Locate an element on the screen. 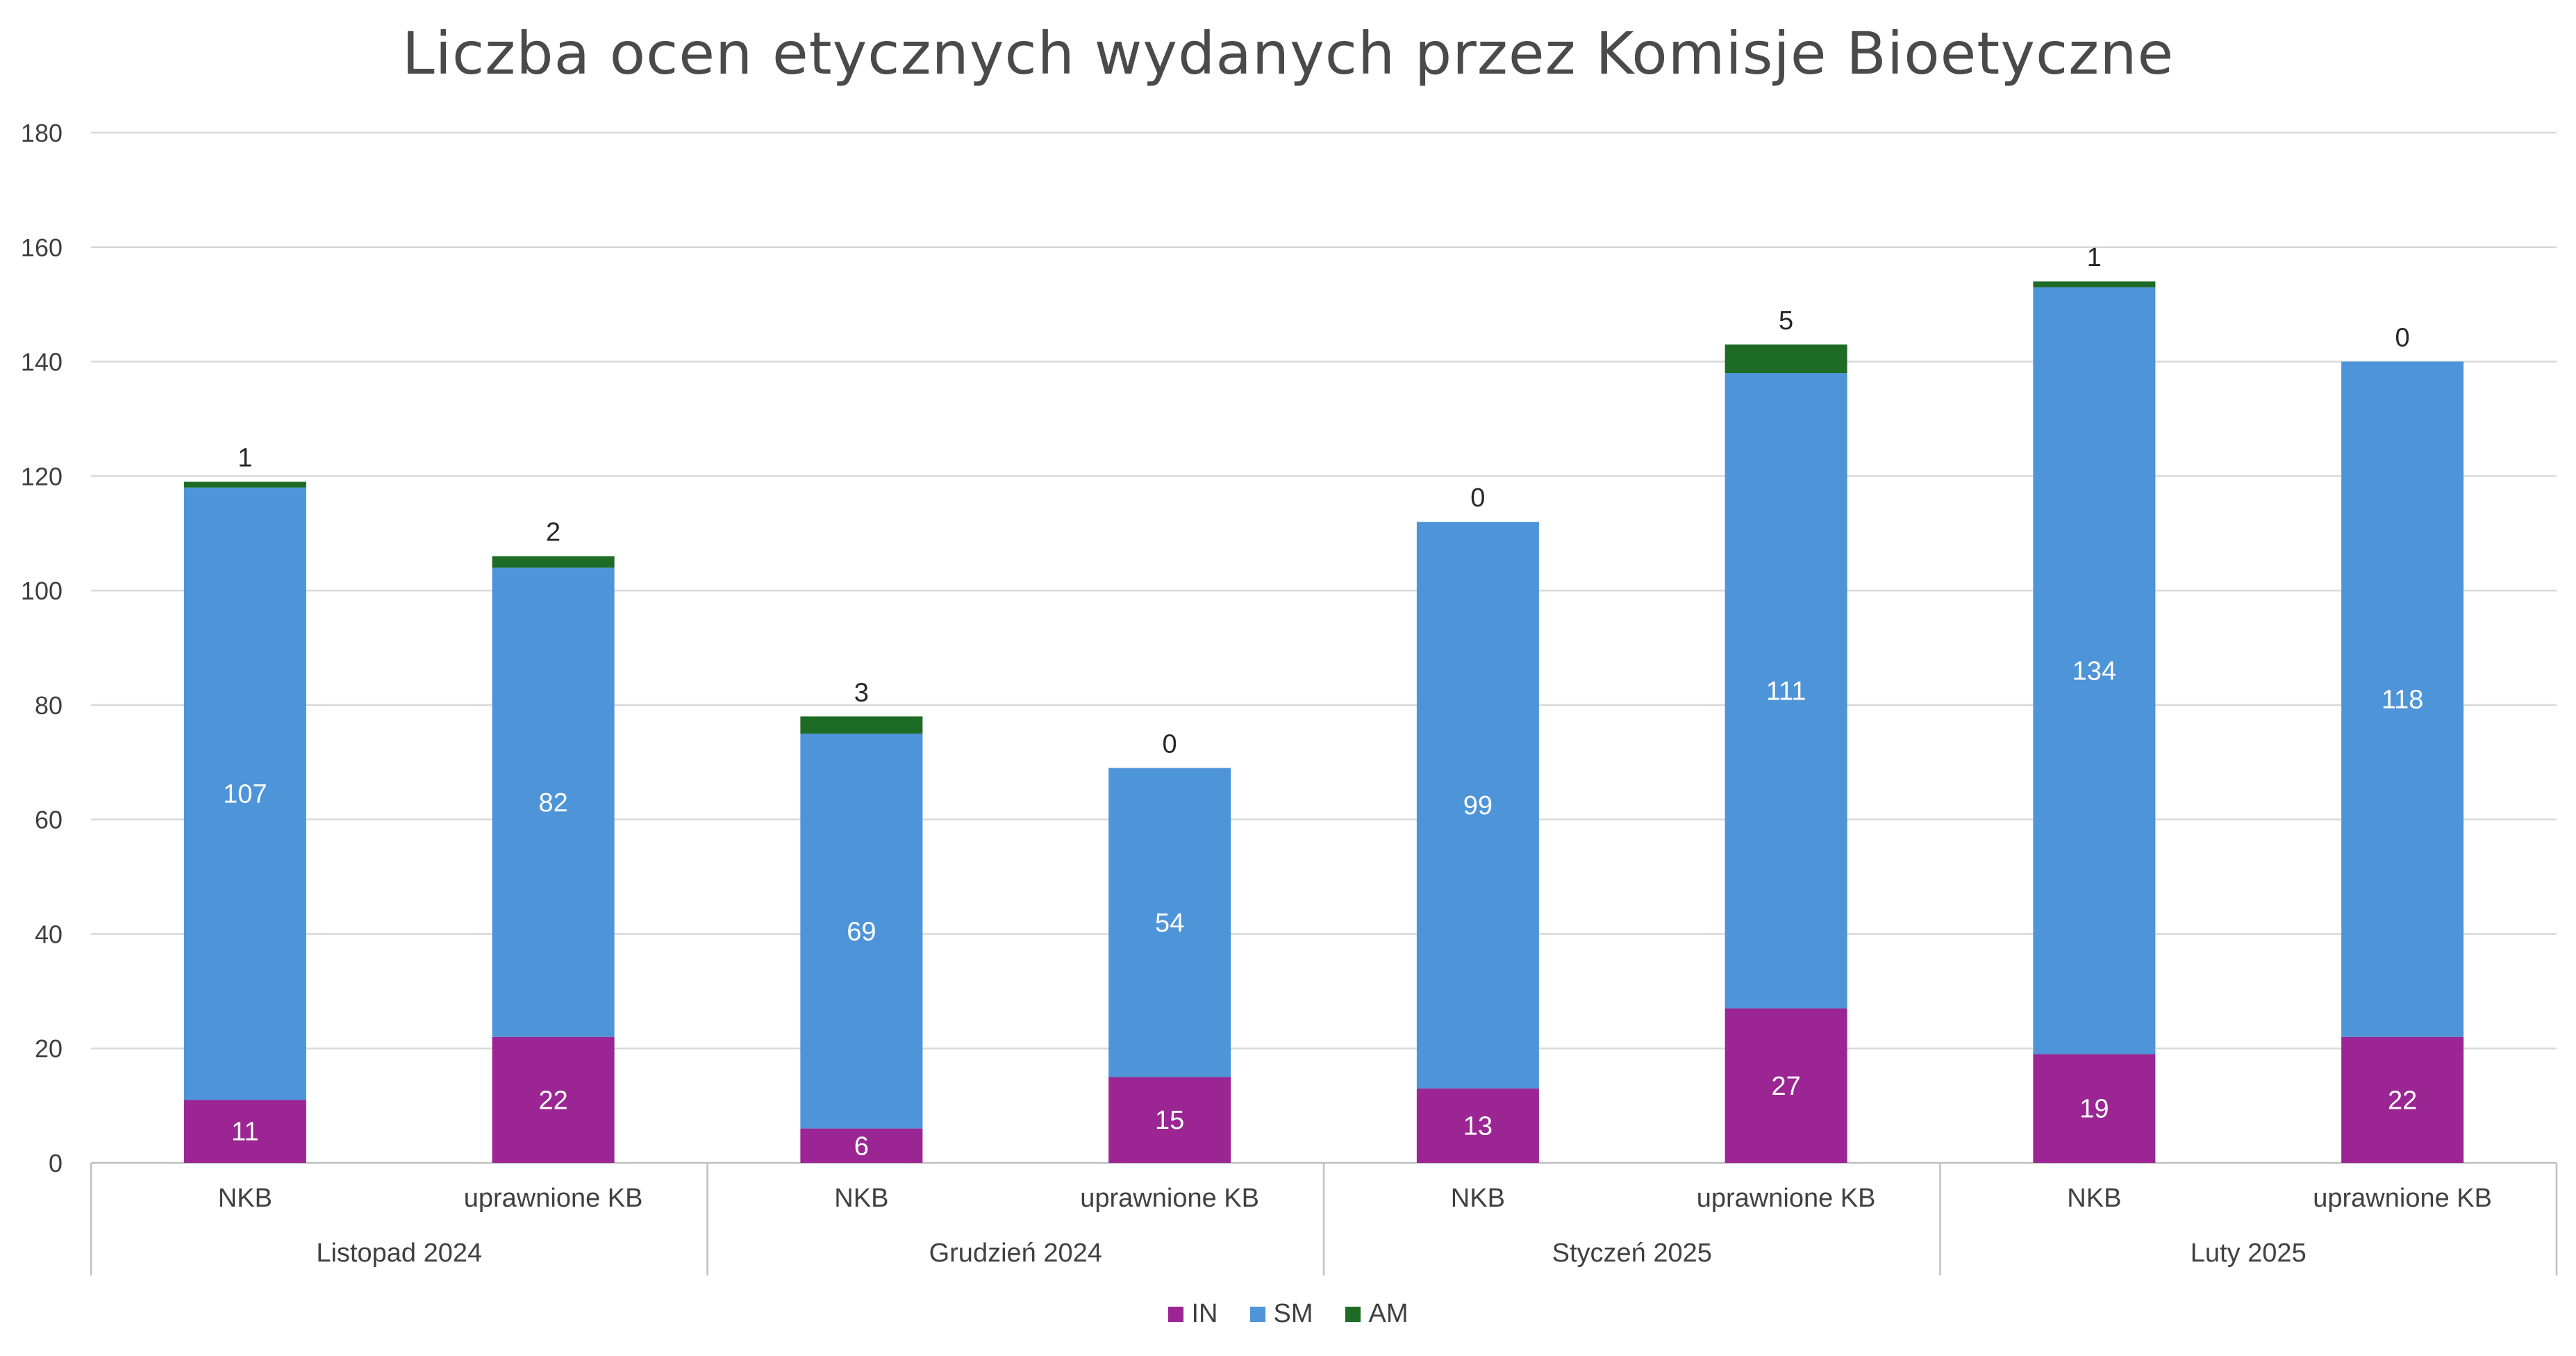 This screenshot has height=1356, width=2576. data-label-in: 15 is located at coordinates (1169, 1120).